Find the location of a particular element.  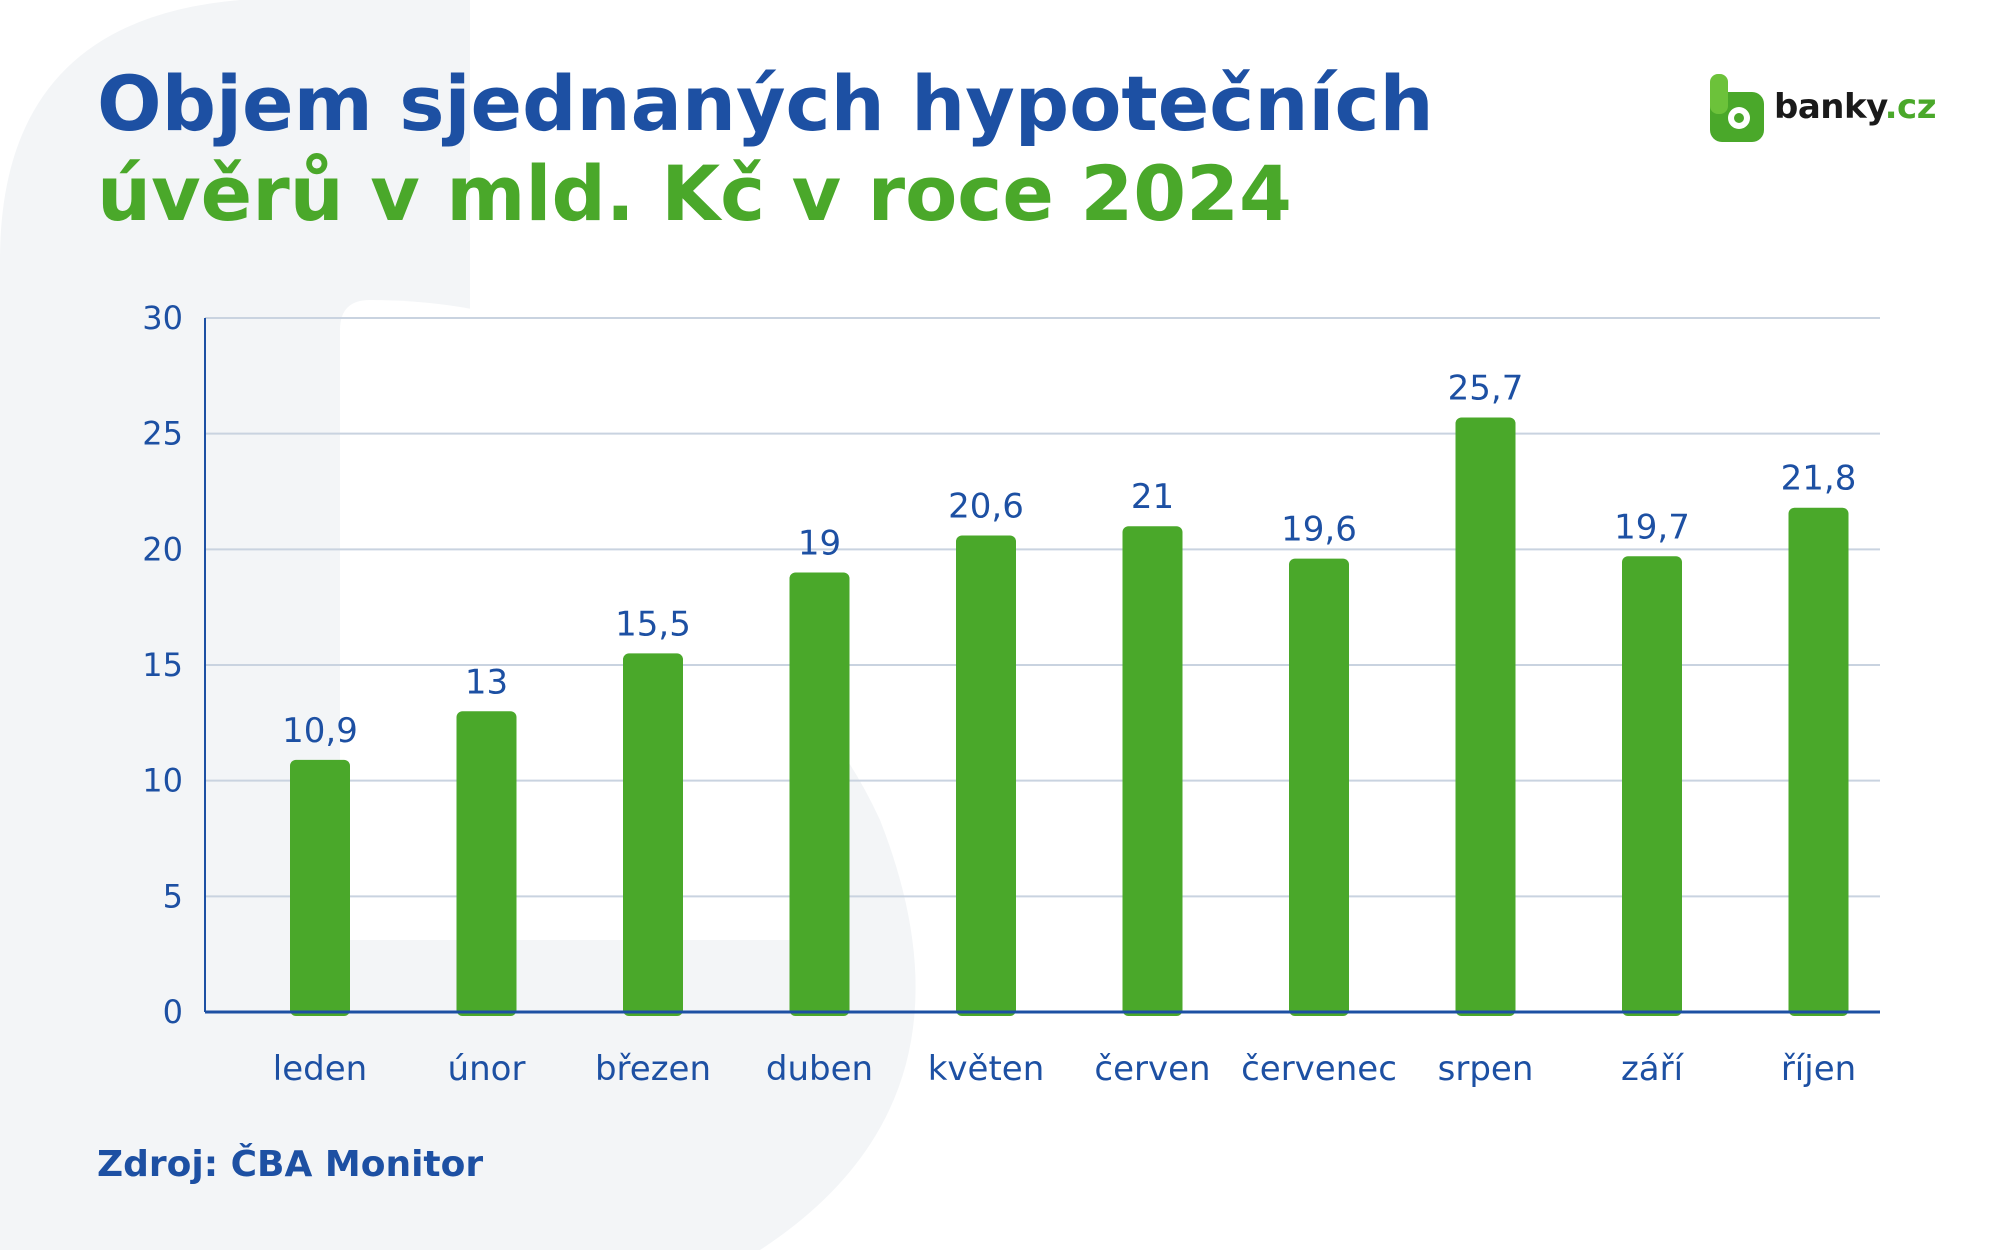

x-tick-label: březen is located at coordinates (653, 1069).